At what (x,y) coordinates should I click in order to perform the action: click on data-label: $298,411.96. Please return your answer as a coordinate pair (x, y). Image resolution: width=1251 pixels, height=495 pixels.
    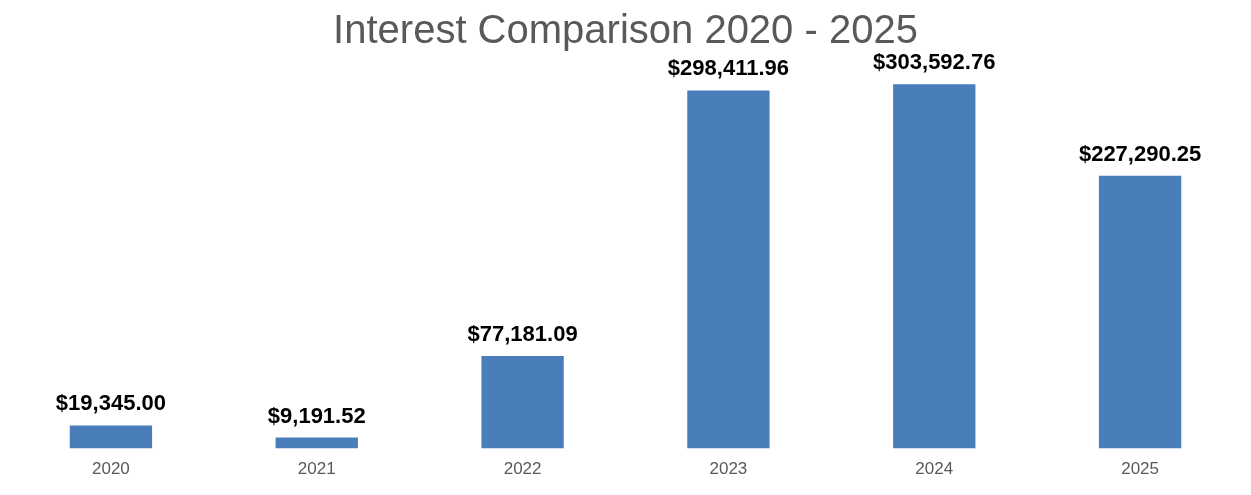
    Looking at the image, I should click on (728, 68).